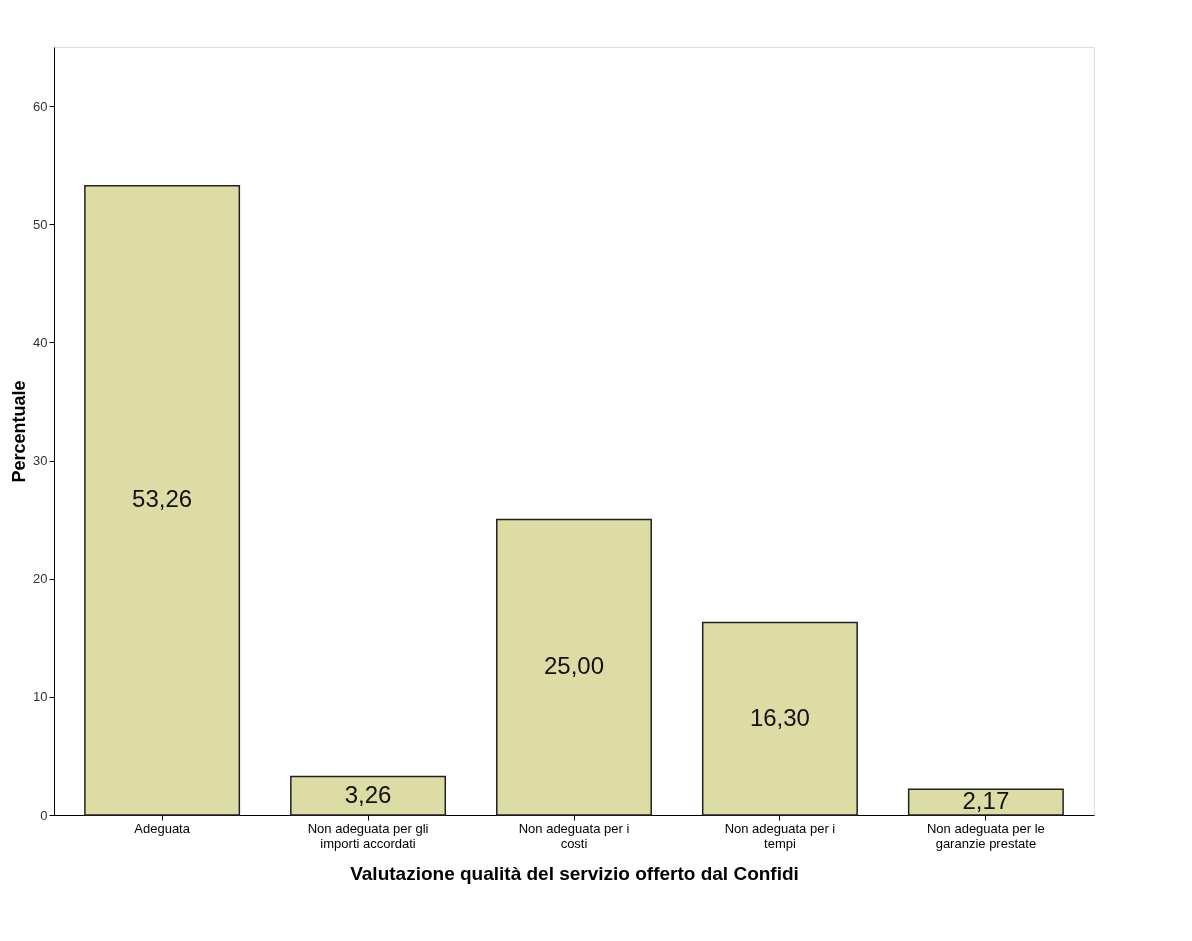 The height and width of the screenshot is (941, 1192). What do you see at coordinates (44, 815) in the screenshot?
I see `y-tick-label: 0` at bounding box center [44, 815].